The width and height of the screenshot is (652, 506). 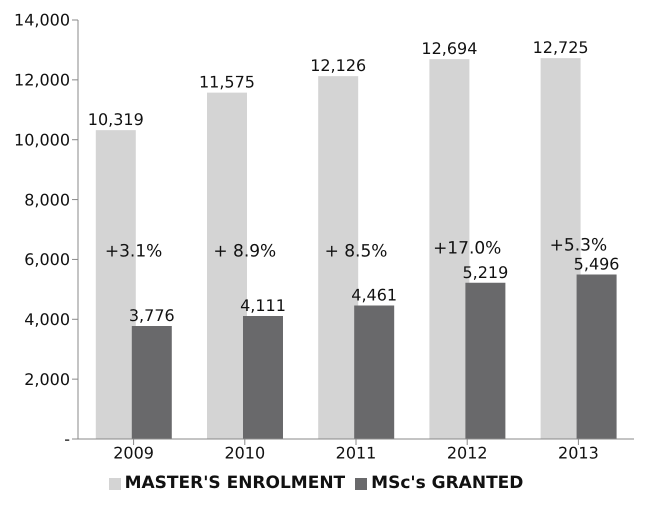 What do you see at coordinates (597, 264) in the screenshot?
I see `data-label: 5,496` at bounding box center [597, 264].